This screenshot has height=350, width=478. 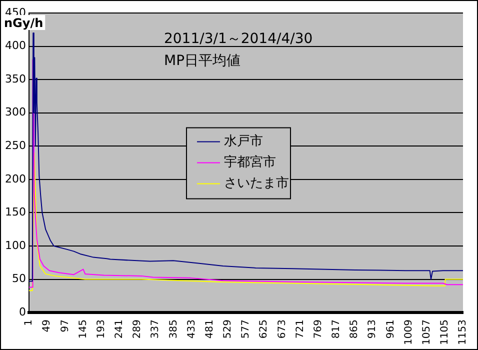 What do you see at coordinates (318, 329) in the screenshot?
I see `x-tick-label: 769` at bounding box center [318, 329].